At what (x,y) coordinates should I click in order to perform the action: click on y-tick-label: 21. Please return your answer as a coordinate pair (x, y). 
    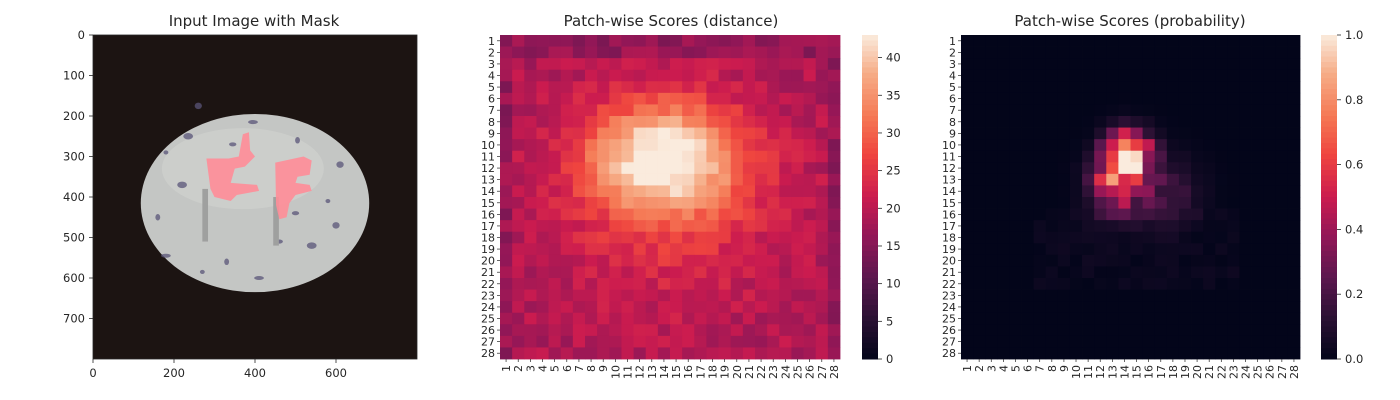
    Looking at the image, I should click on (488, 272).